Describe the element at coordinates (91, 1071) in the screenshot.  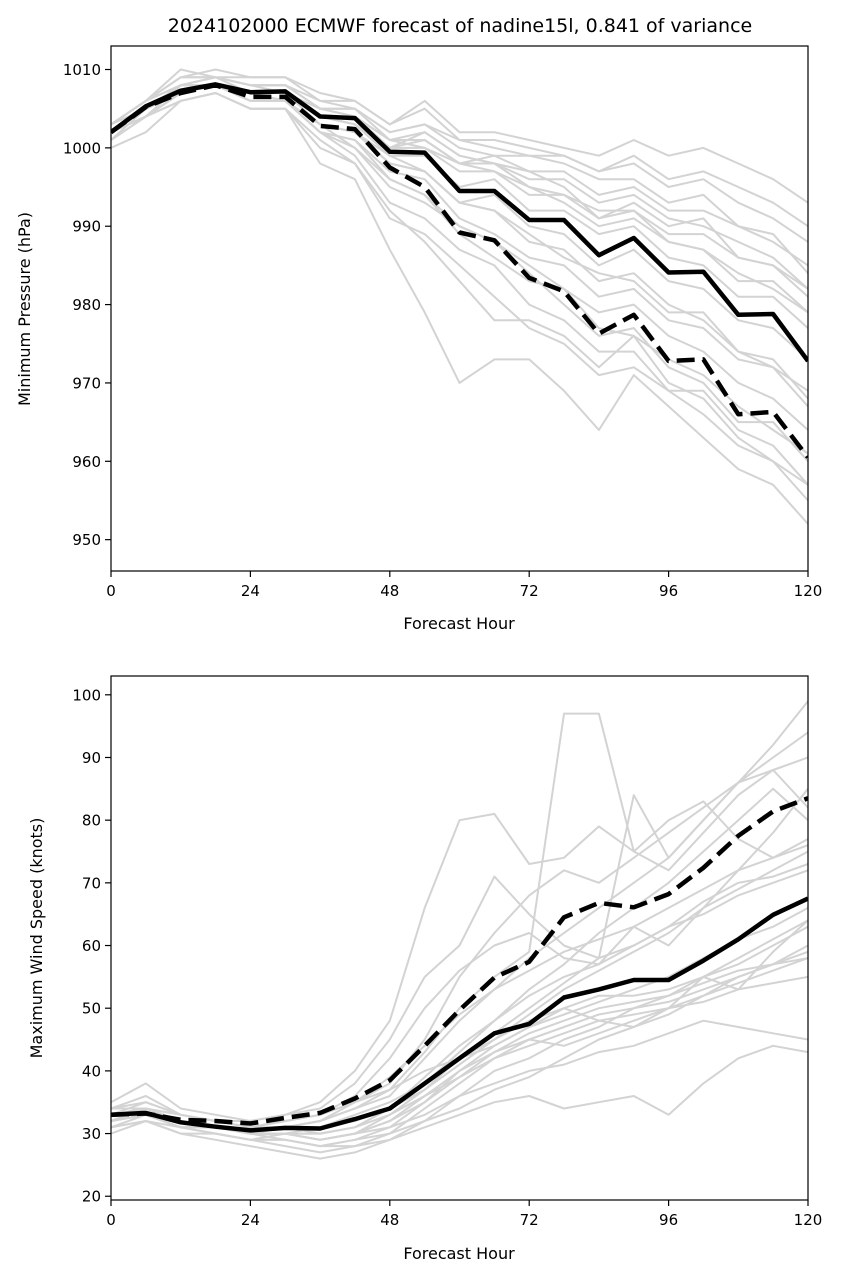
I see `wind-y-tick-label-40: 40` at that location.